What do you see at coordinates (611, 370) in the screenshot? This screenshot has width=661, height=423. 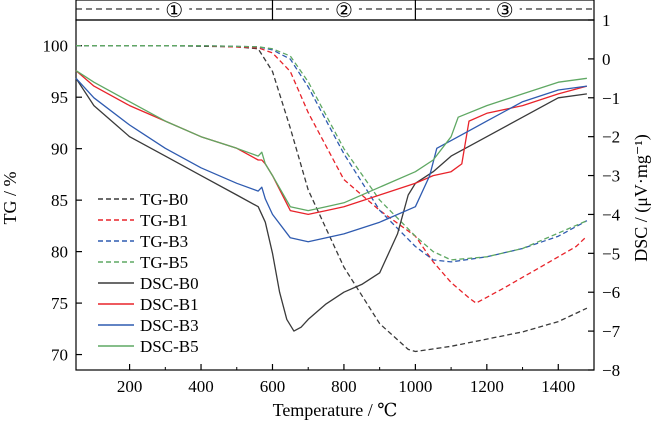 I see `y-right-tick-label: −8` at bounding box center [611, 370].